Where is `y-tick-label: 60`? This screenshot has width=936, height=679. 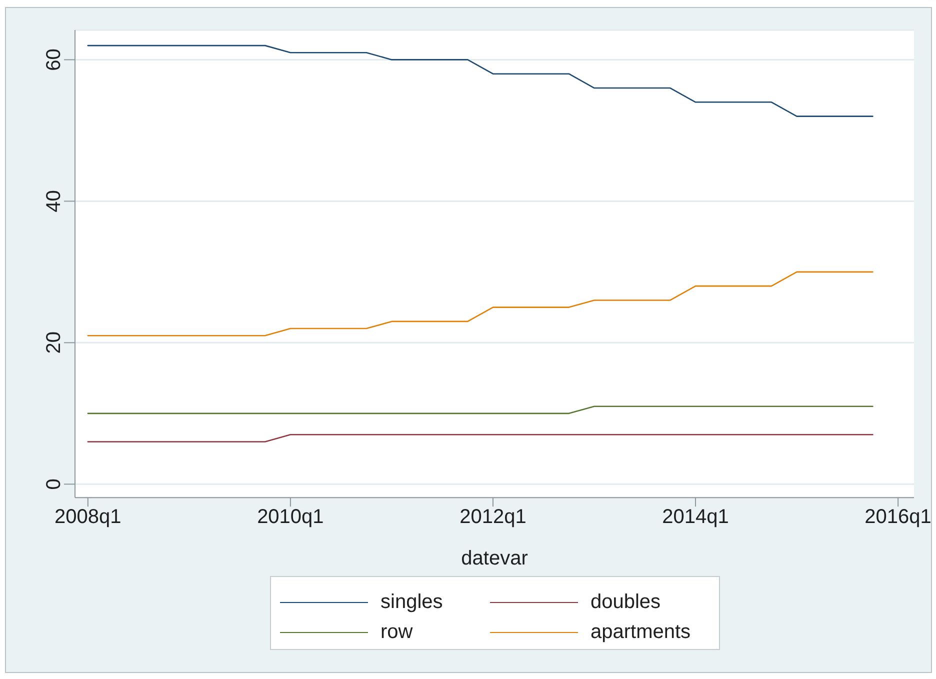
y-tick-label: 60 is located at coordinates (54, 59).